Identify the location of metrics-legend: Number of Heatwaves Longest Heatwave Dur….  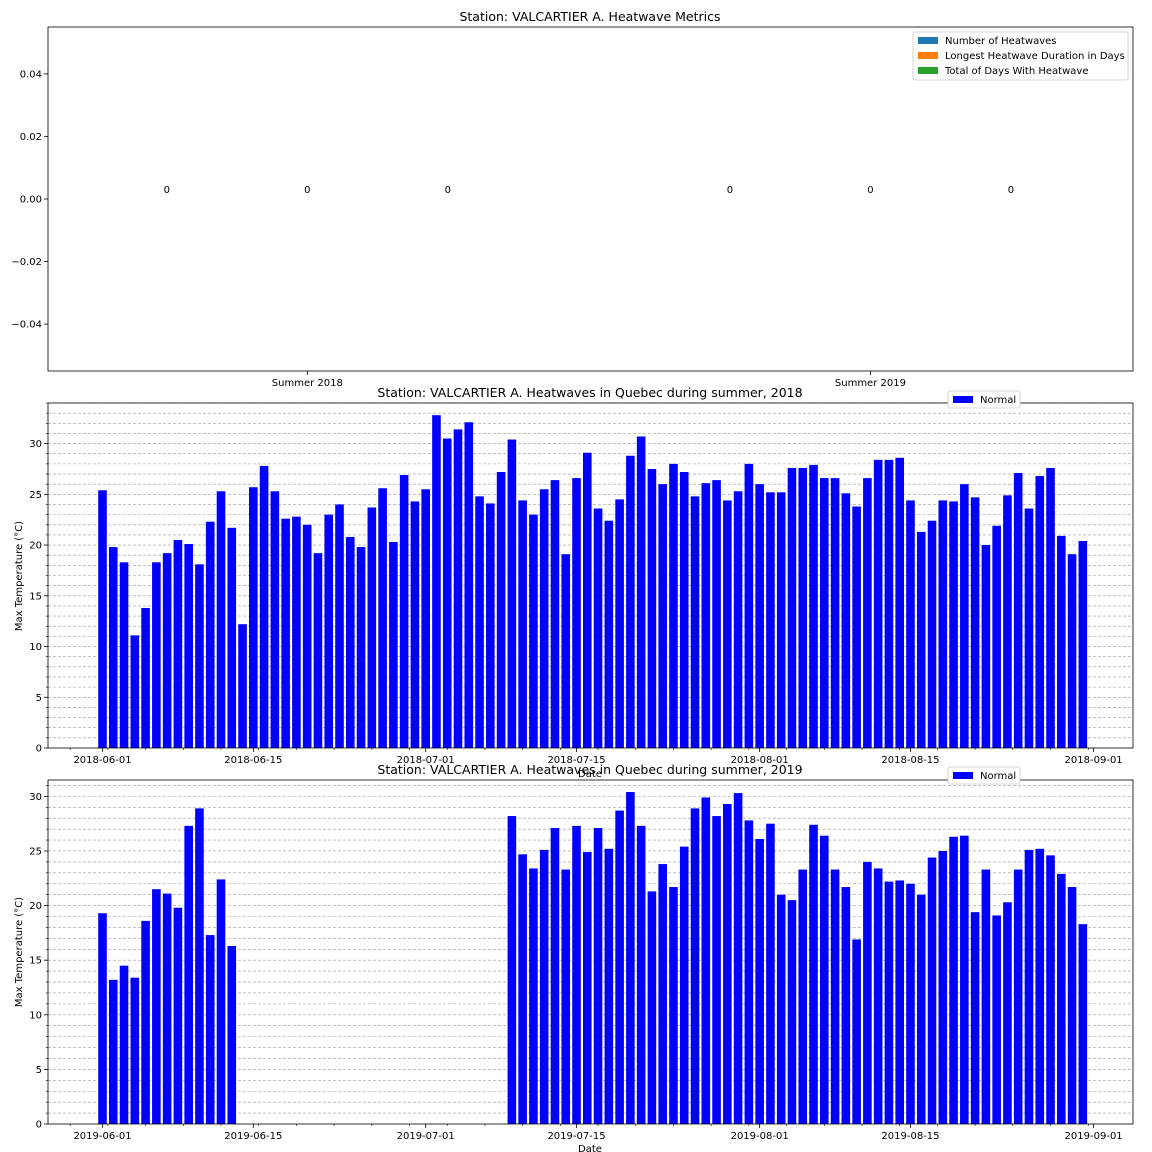
(1020, 56).